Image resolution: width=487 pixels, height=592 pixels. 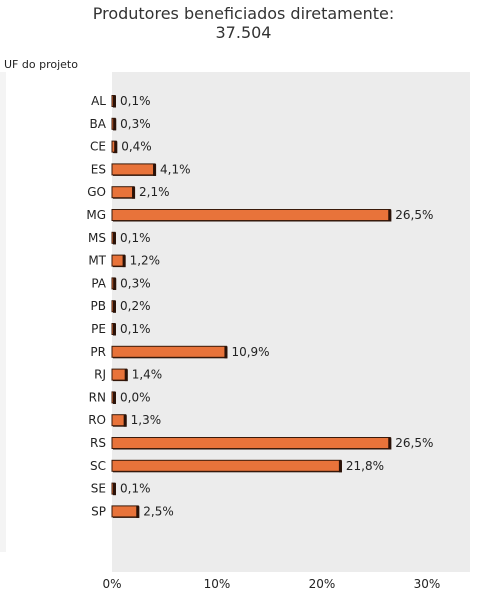 I want to click on x-tick-label: 20%, so click(x=322, y=584).